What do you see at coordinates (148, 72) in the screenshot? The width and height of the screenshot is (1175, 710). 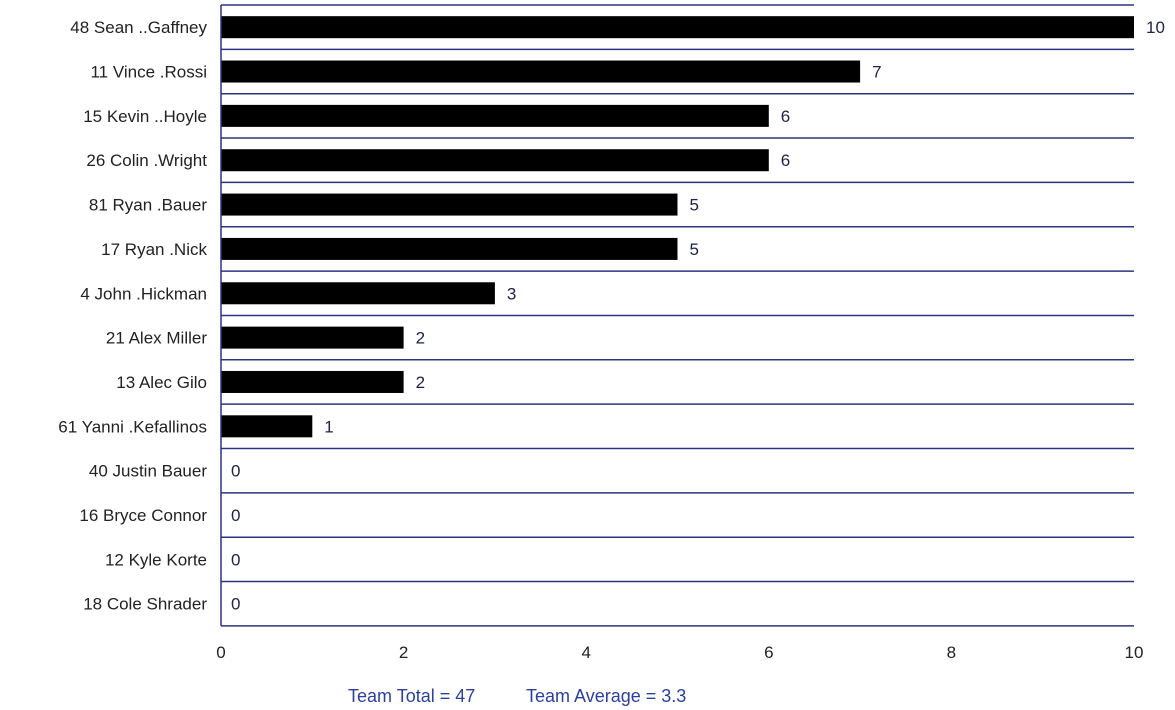 I see `category-label: 11 Vince .Rossi` at bounding box center [148, 72].